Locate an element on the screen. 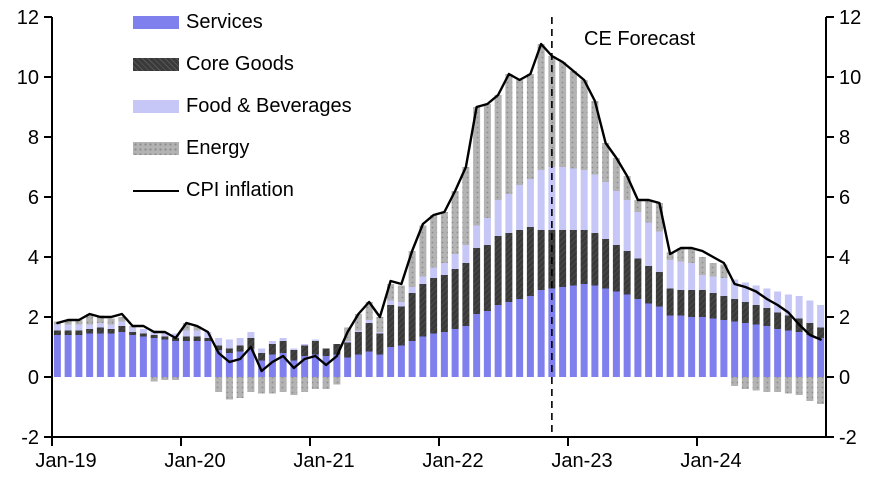 Image resolution: width=871 pixels, height=480 pixels. y-tick-label-right: 6 is located at coordinates (844, 198).